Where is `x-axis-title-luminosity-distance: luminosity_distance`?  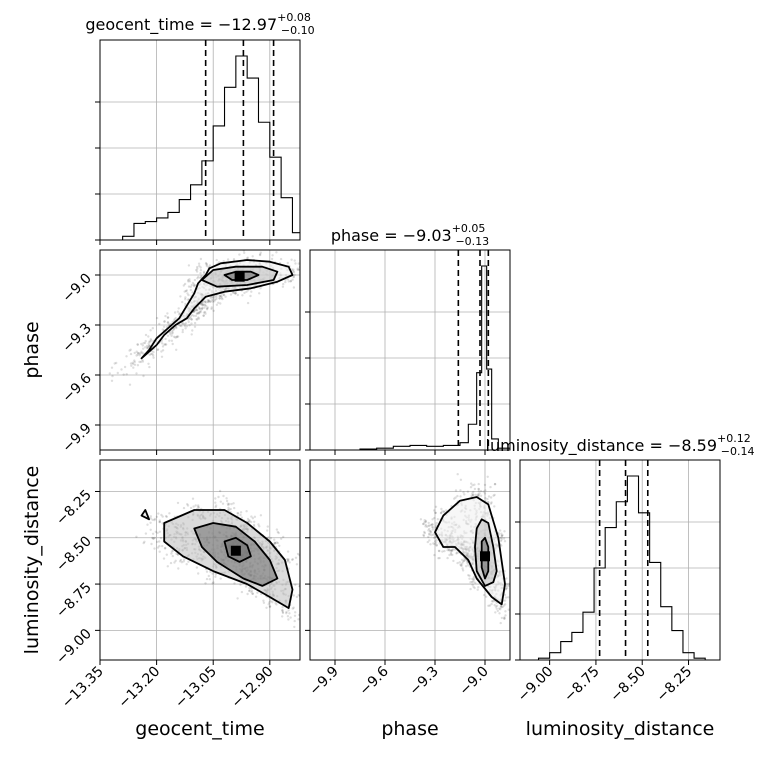
x-axis-title-luminosity-distance: luminosity_distance is located at coordinates (620, 729).